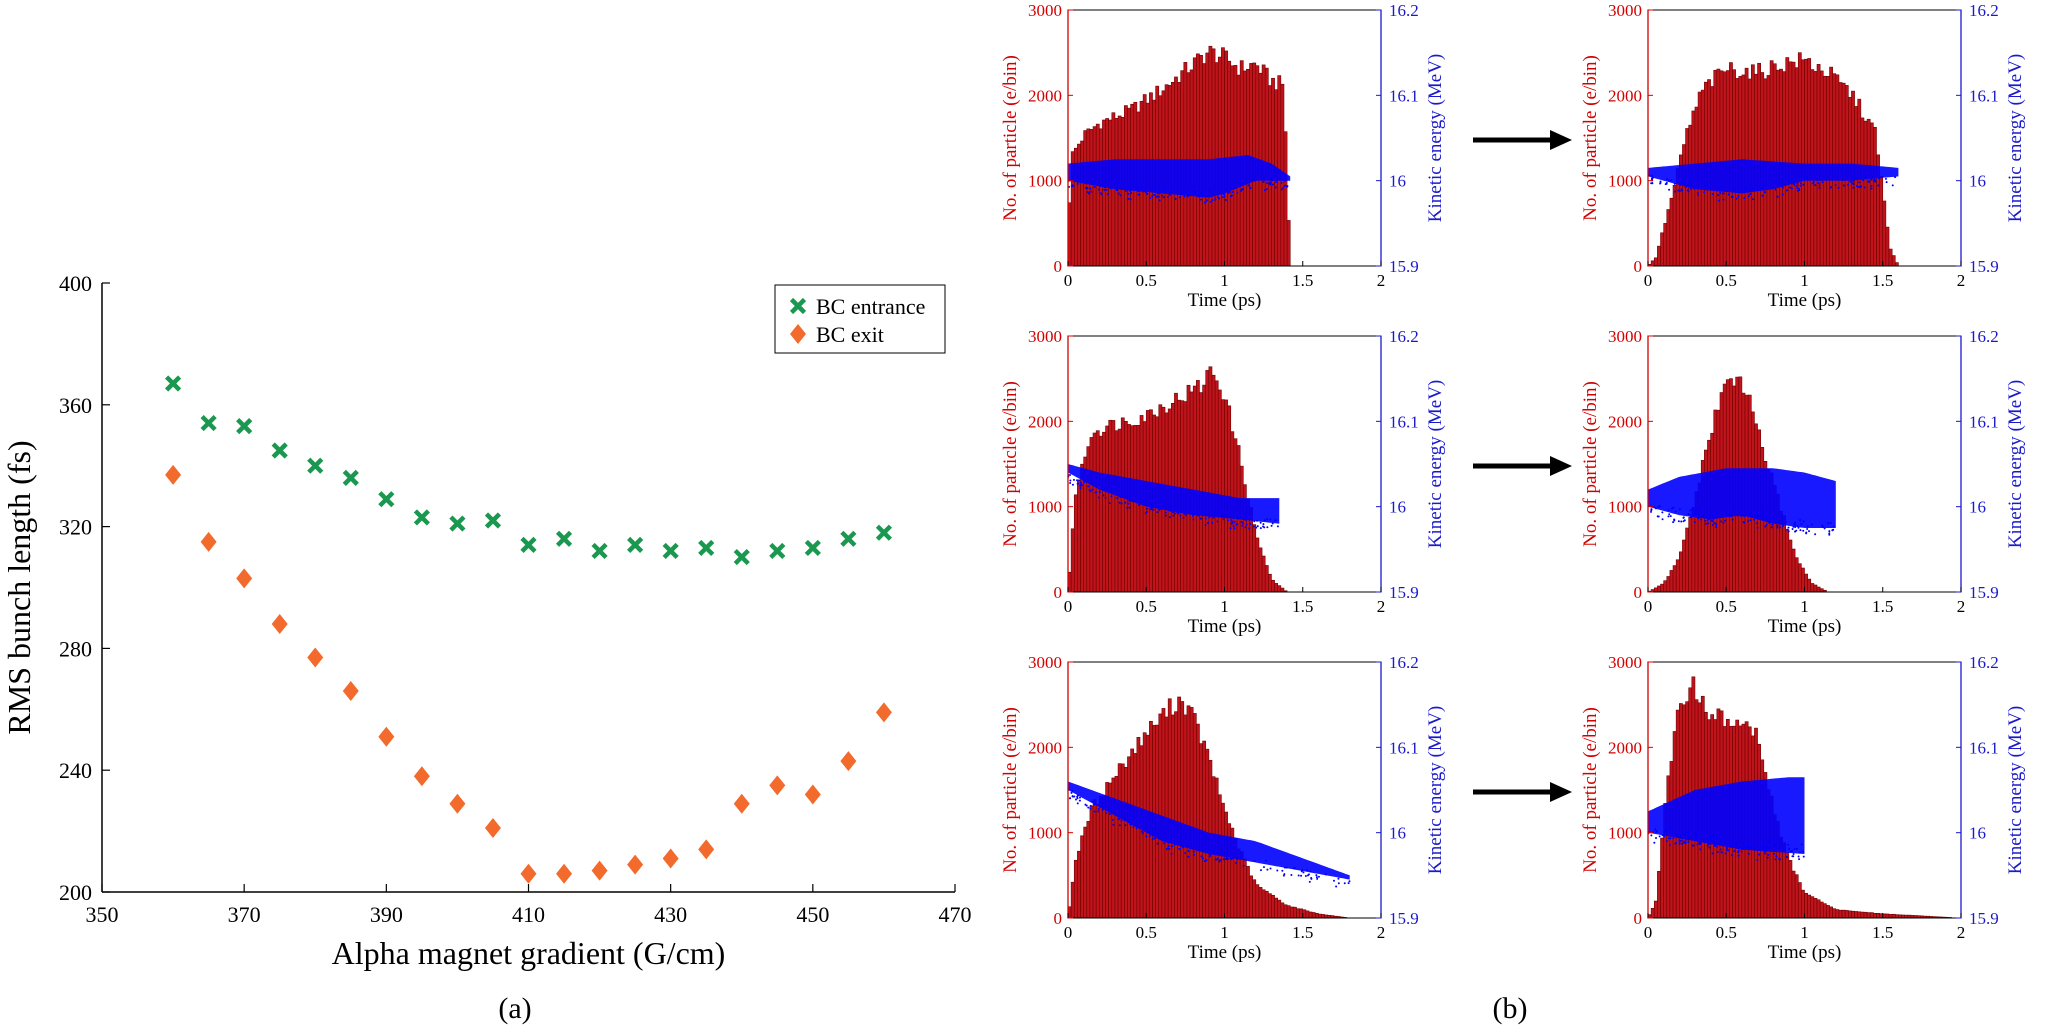 This screenshot has width=2046, height=1030. I want to click on bc-entrance-point, so click(884, 532).